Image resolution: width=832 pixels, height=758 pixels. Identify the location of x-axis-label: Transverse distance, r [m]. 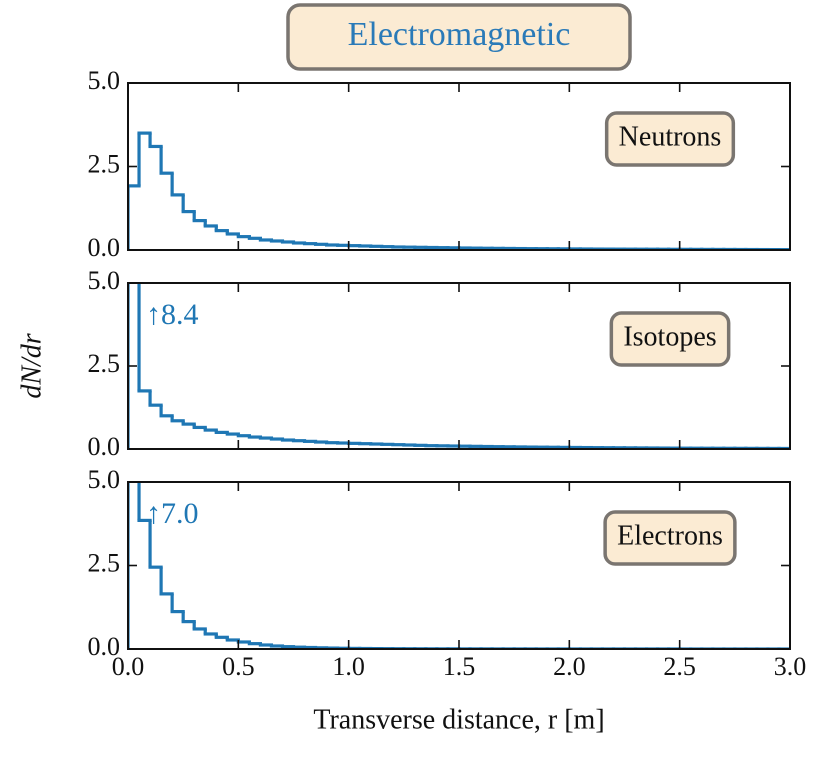
(458, 719).